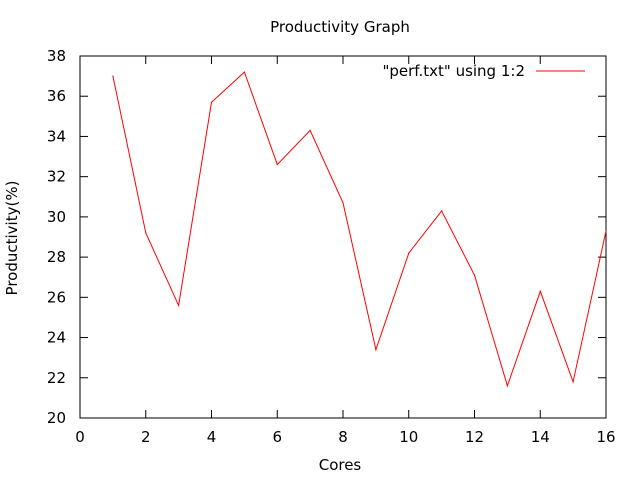 The image size is (640, 480). I want to click on legend-label: "perf.txt" using 1:2, so click(453, 71).